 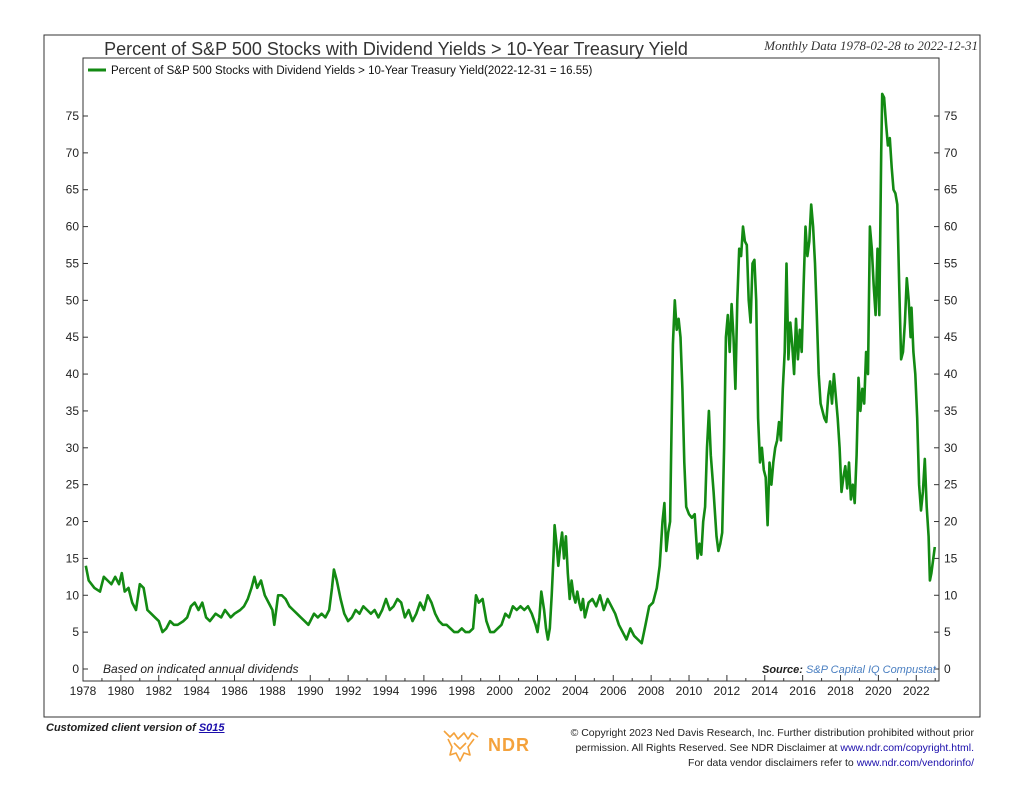 I want to click on x-tick-label: 2002, so click(x=537, y=691).